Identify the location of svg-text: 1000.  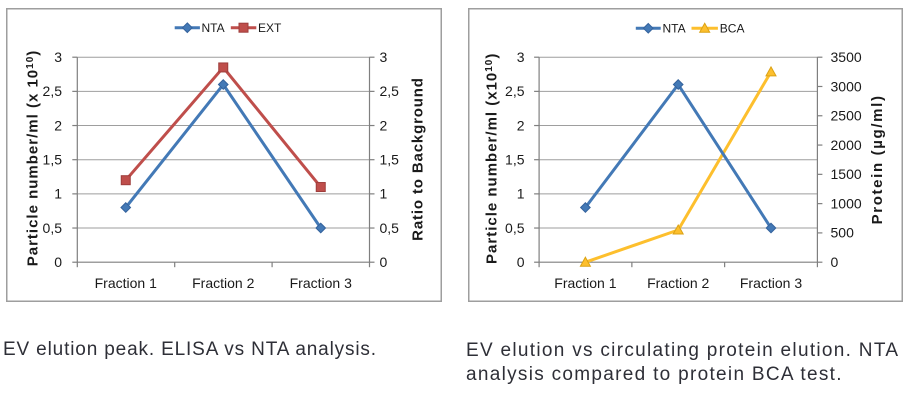
(845, 203).